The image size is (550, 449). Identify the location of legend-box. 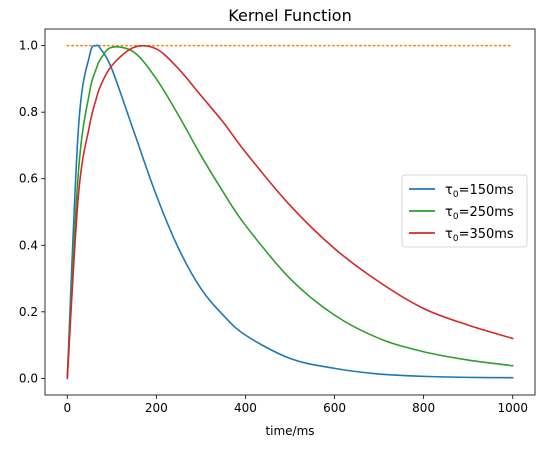
(464, 211).